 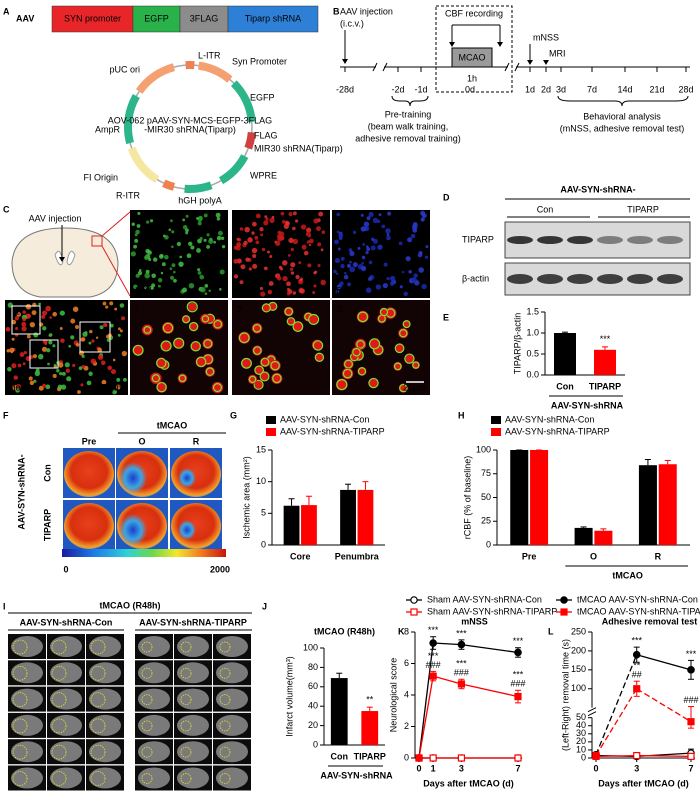 I want to click on bar, so click(x=370, y=728).